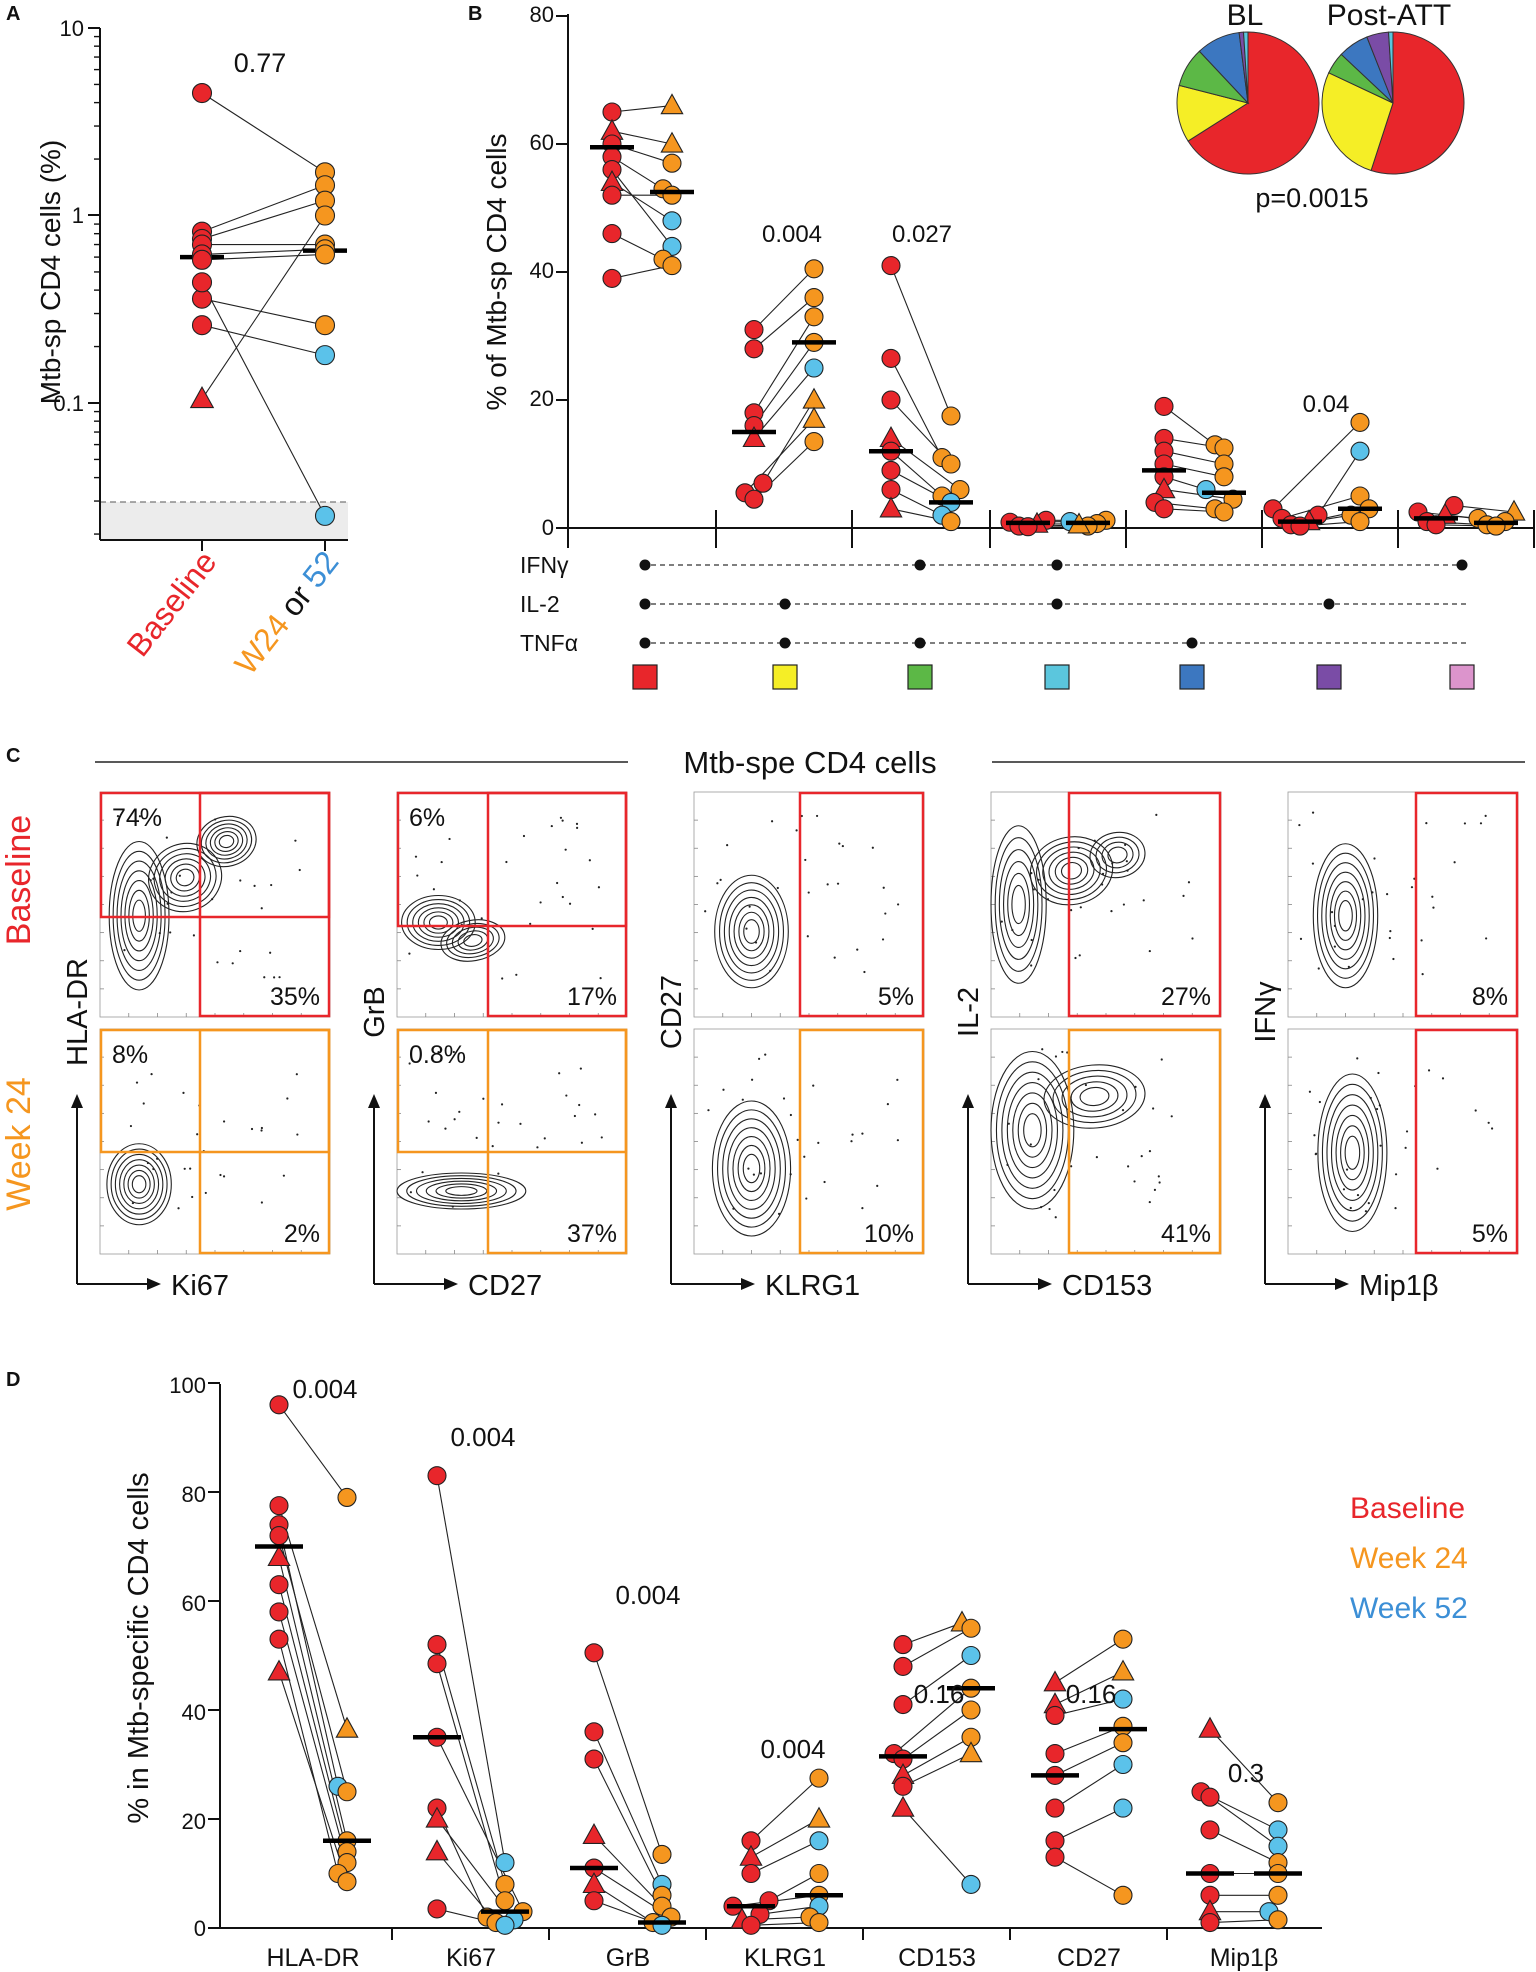 This screenshot has height=1972, width=1536. I want to click on flow-gate-percent-lower: 5%, so click(1490, 1234).